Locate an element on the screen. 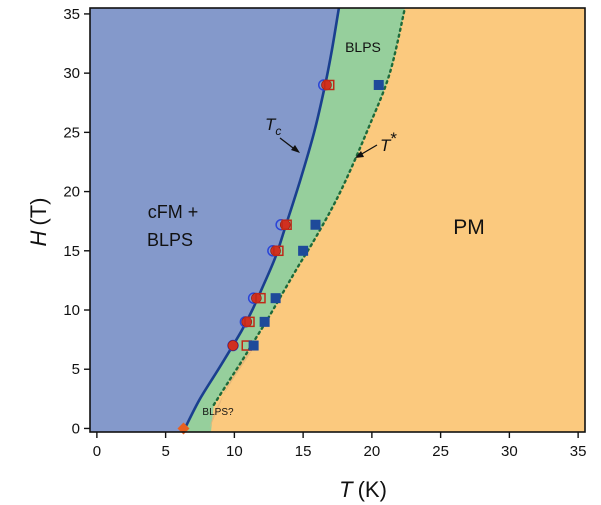 This screenshot has width=601, height=505. x-tick-label: 10 is located at coordinates (234, 451).